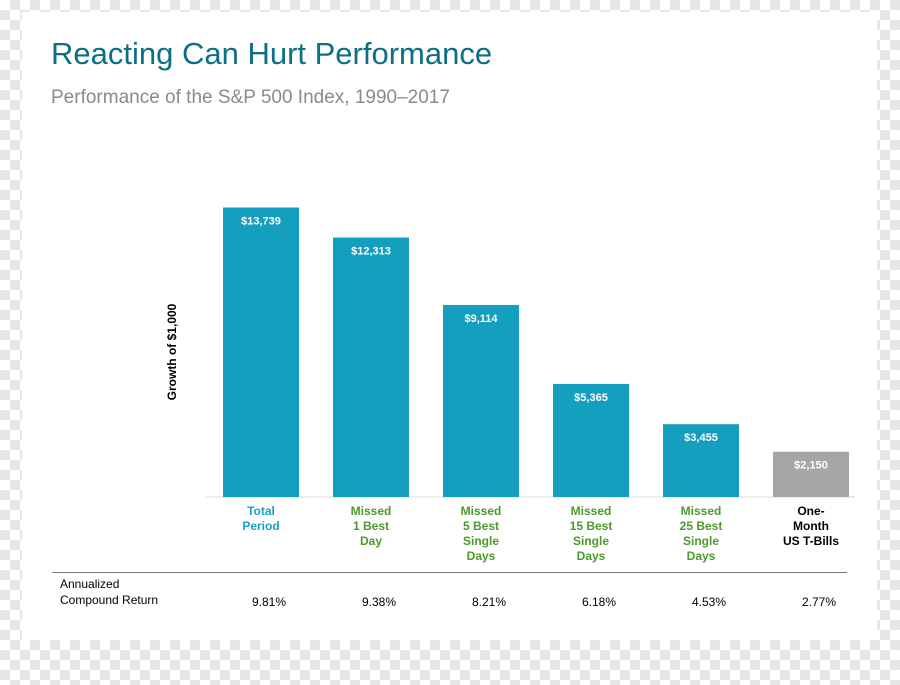  I want to click on y-axis-label: Growth of $1,000, so click(172, 352).